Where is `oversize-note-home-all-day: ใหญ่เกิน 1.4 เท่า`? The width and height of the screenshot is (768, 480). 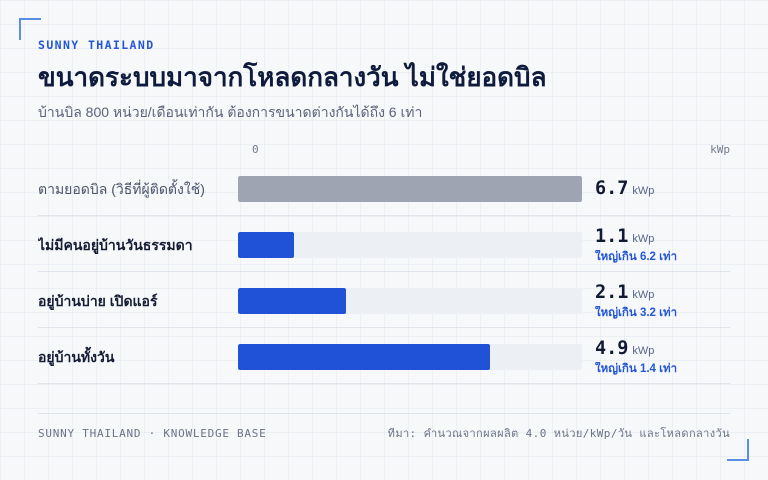
oversize-note-home-all-day: ใหญ่เกิน 1.4 เท่า is located at coordinates (636, 369).